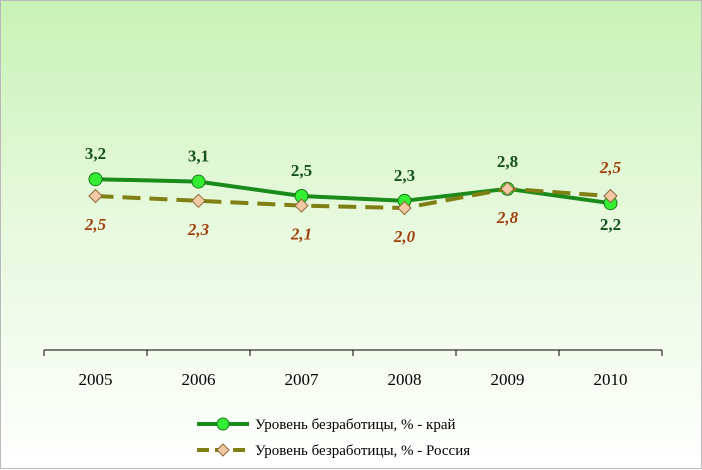 Image resolution: width=702 pixels, height=470 pixels. I want to click on legend-item-russia: Уровень безработицы, % - Россия, so click(333, 451).